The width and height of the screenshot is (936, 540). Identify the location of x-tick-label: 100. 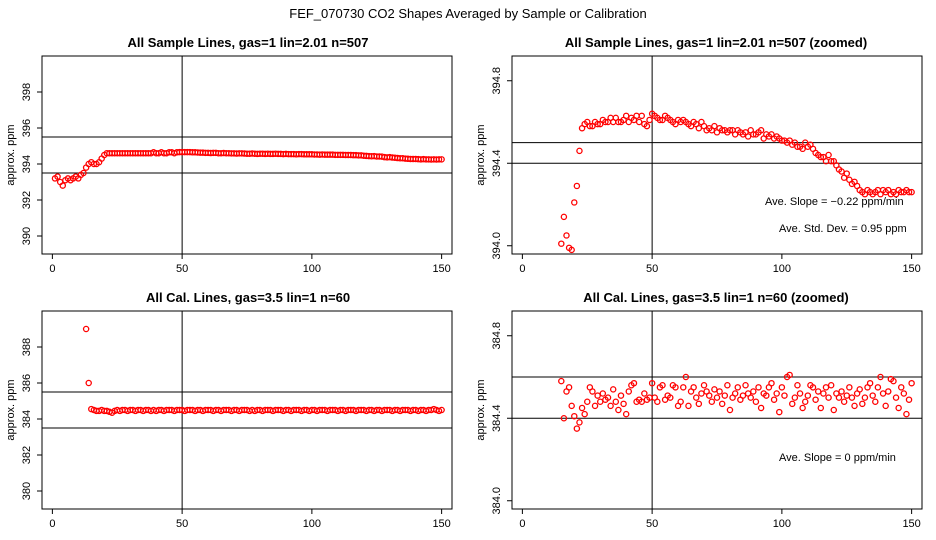
(312, 524).